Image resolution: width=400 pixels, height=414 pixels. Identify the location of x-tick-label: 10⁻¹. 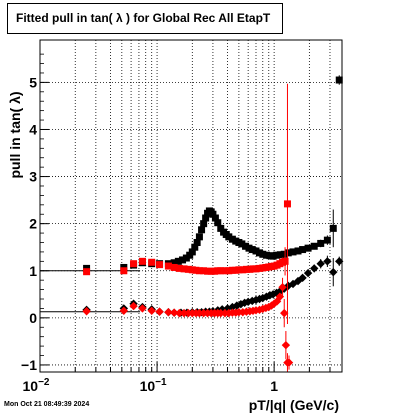
(153, 385).